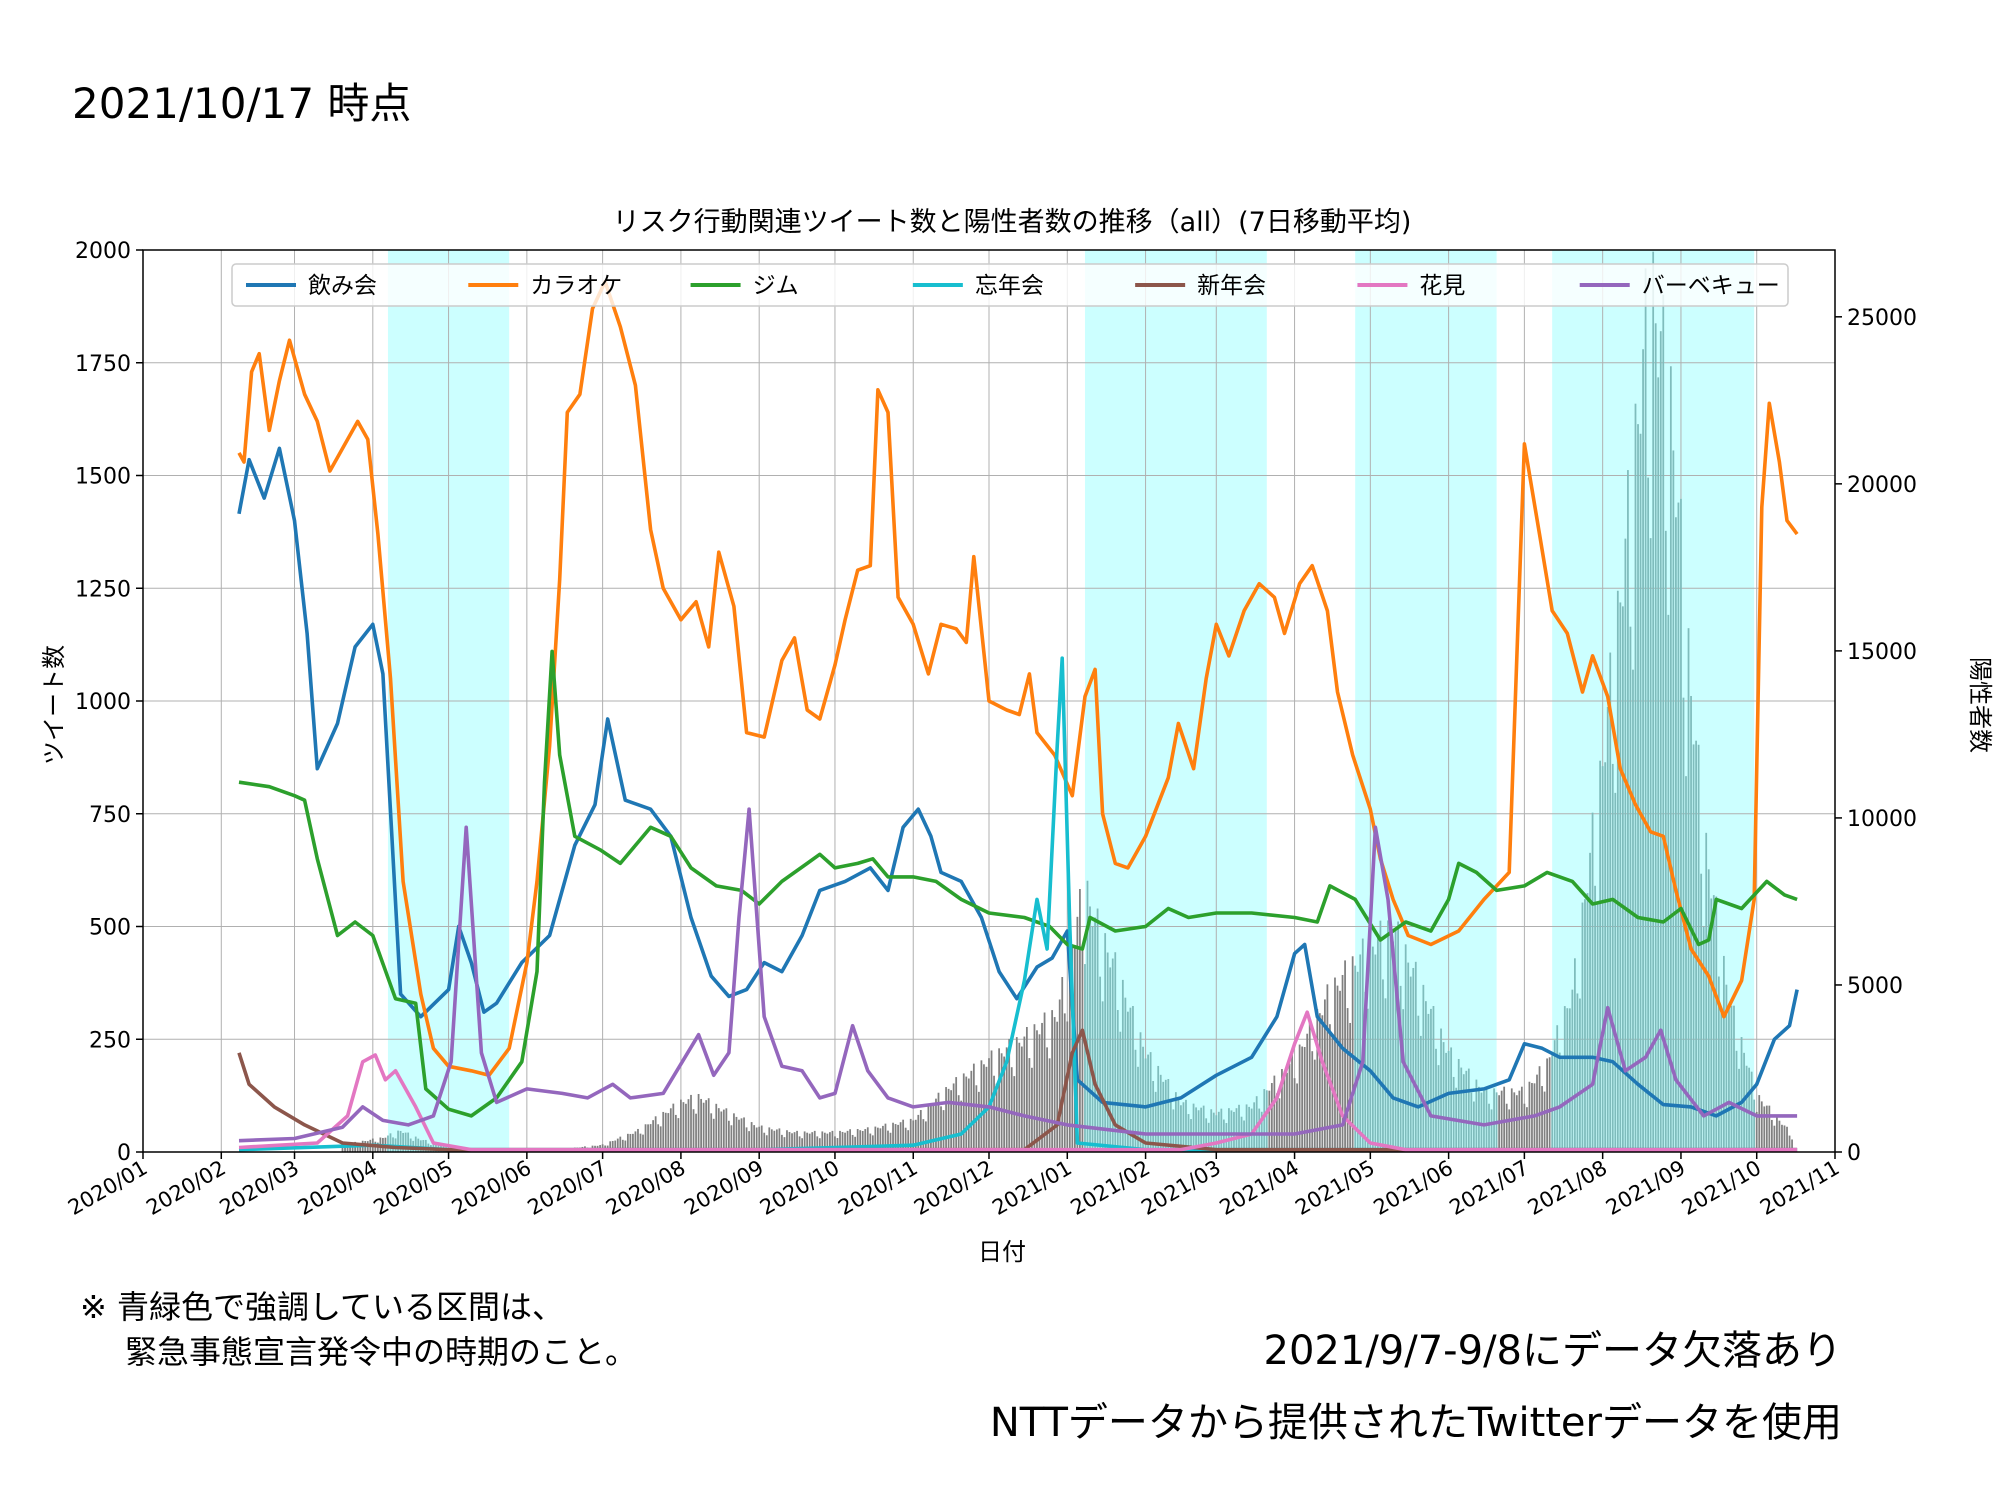  I want to click on source-note: NTTデータから提供されたTwitterデータを使用, so click(1415, 1423).